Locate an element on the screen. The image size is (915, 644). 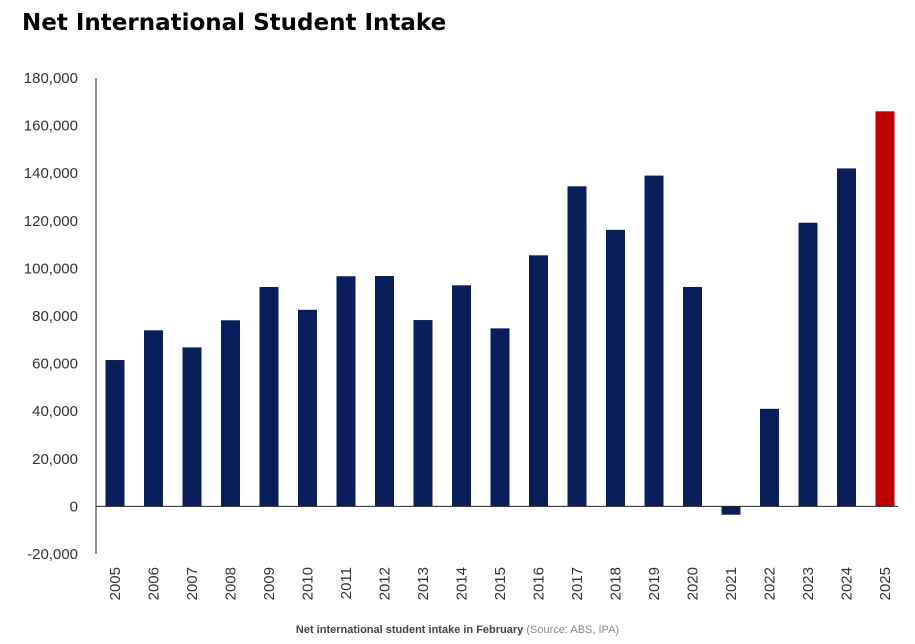
bar-2006 is located at coordinates (153, 418).